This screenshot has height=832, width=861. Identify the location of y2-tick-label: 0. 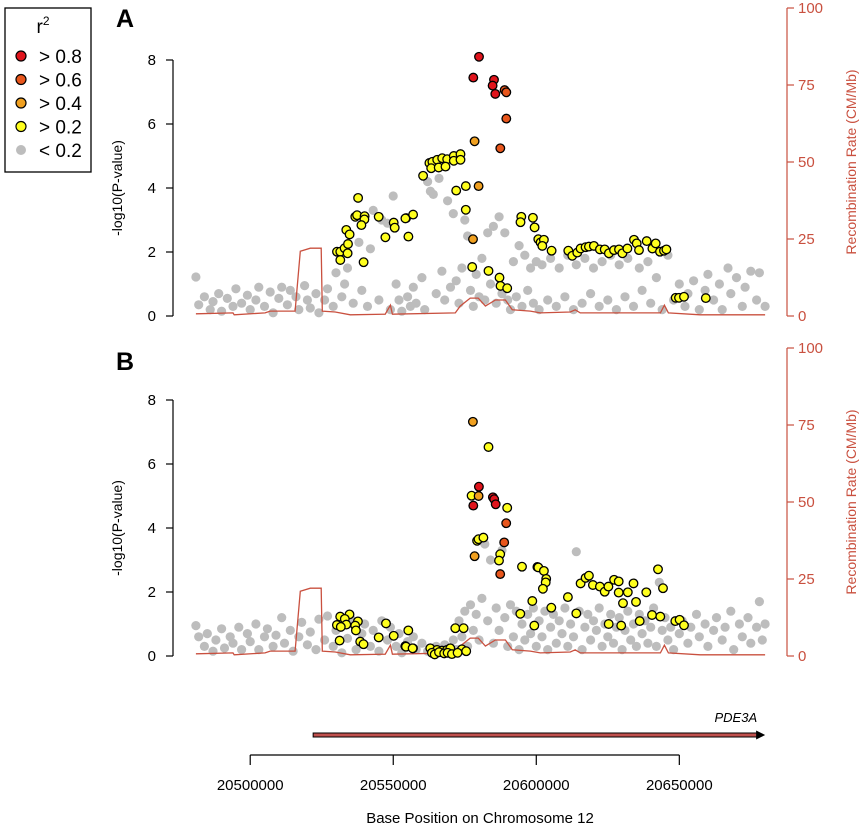
(802, 316).